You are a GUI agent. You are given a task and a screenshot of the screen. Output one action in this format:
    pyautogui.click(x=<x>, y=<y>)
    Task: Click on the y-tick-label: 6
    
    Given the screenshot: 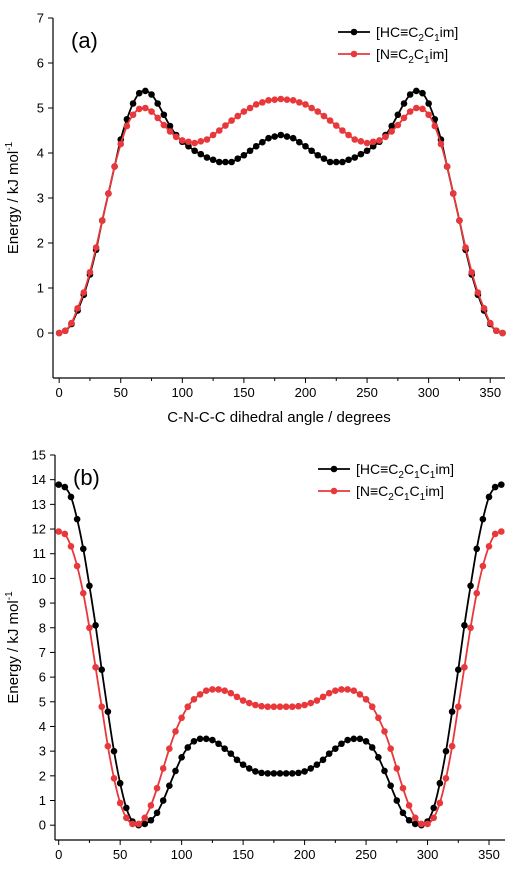 What is the action you would take?
    pyautogui.click(x=40, y=63)
    